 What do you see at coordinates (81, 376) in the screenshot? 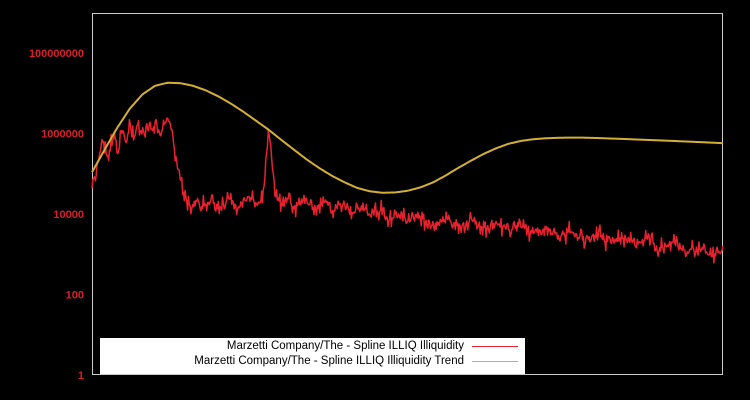
I see `y-tick-label: 1` at bounding box center [81, 376].